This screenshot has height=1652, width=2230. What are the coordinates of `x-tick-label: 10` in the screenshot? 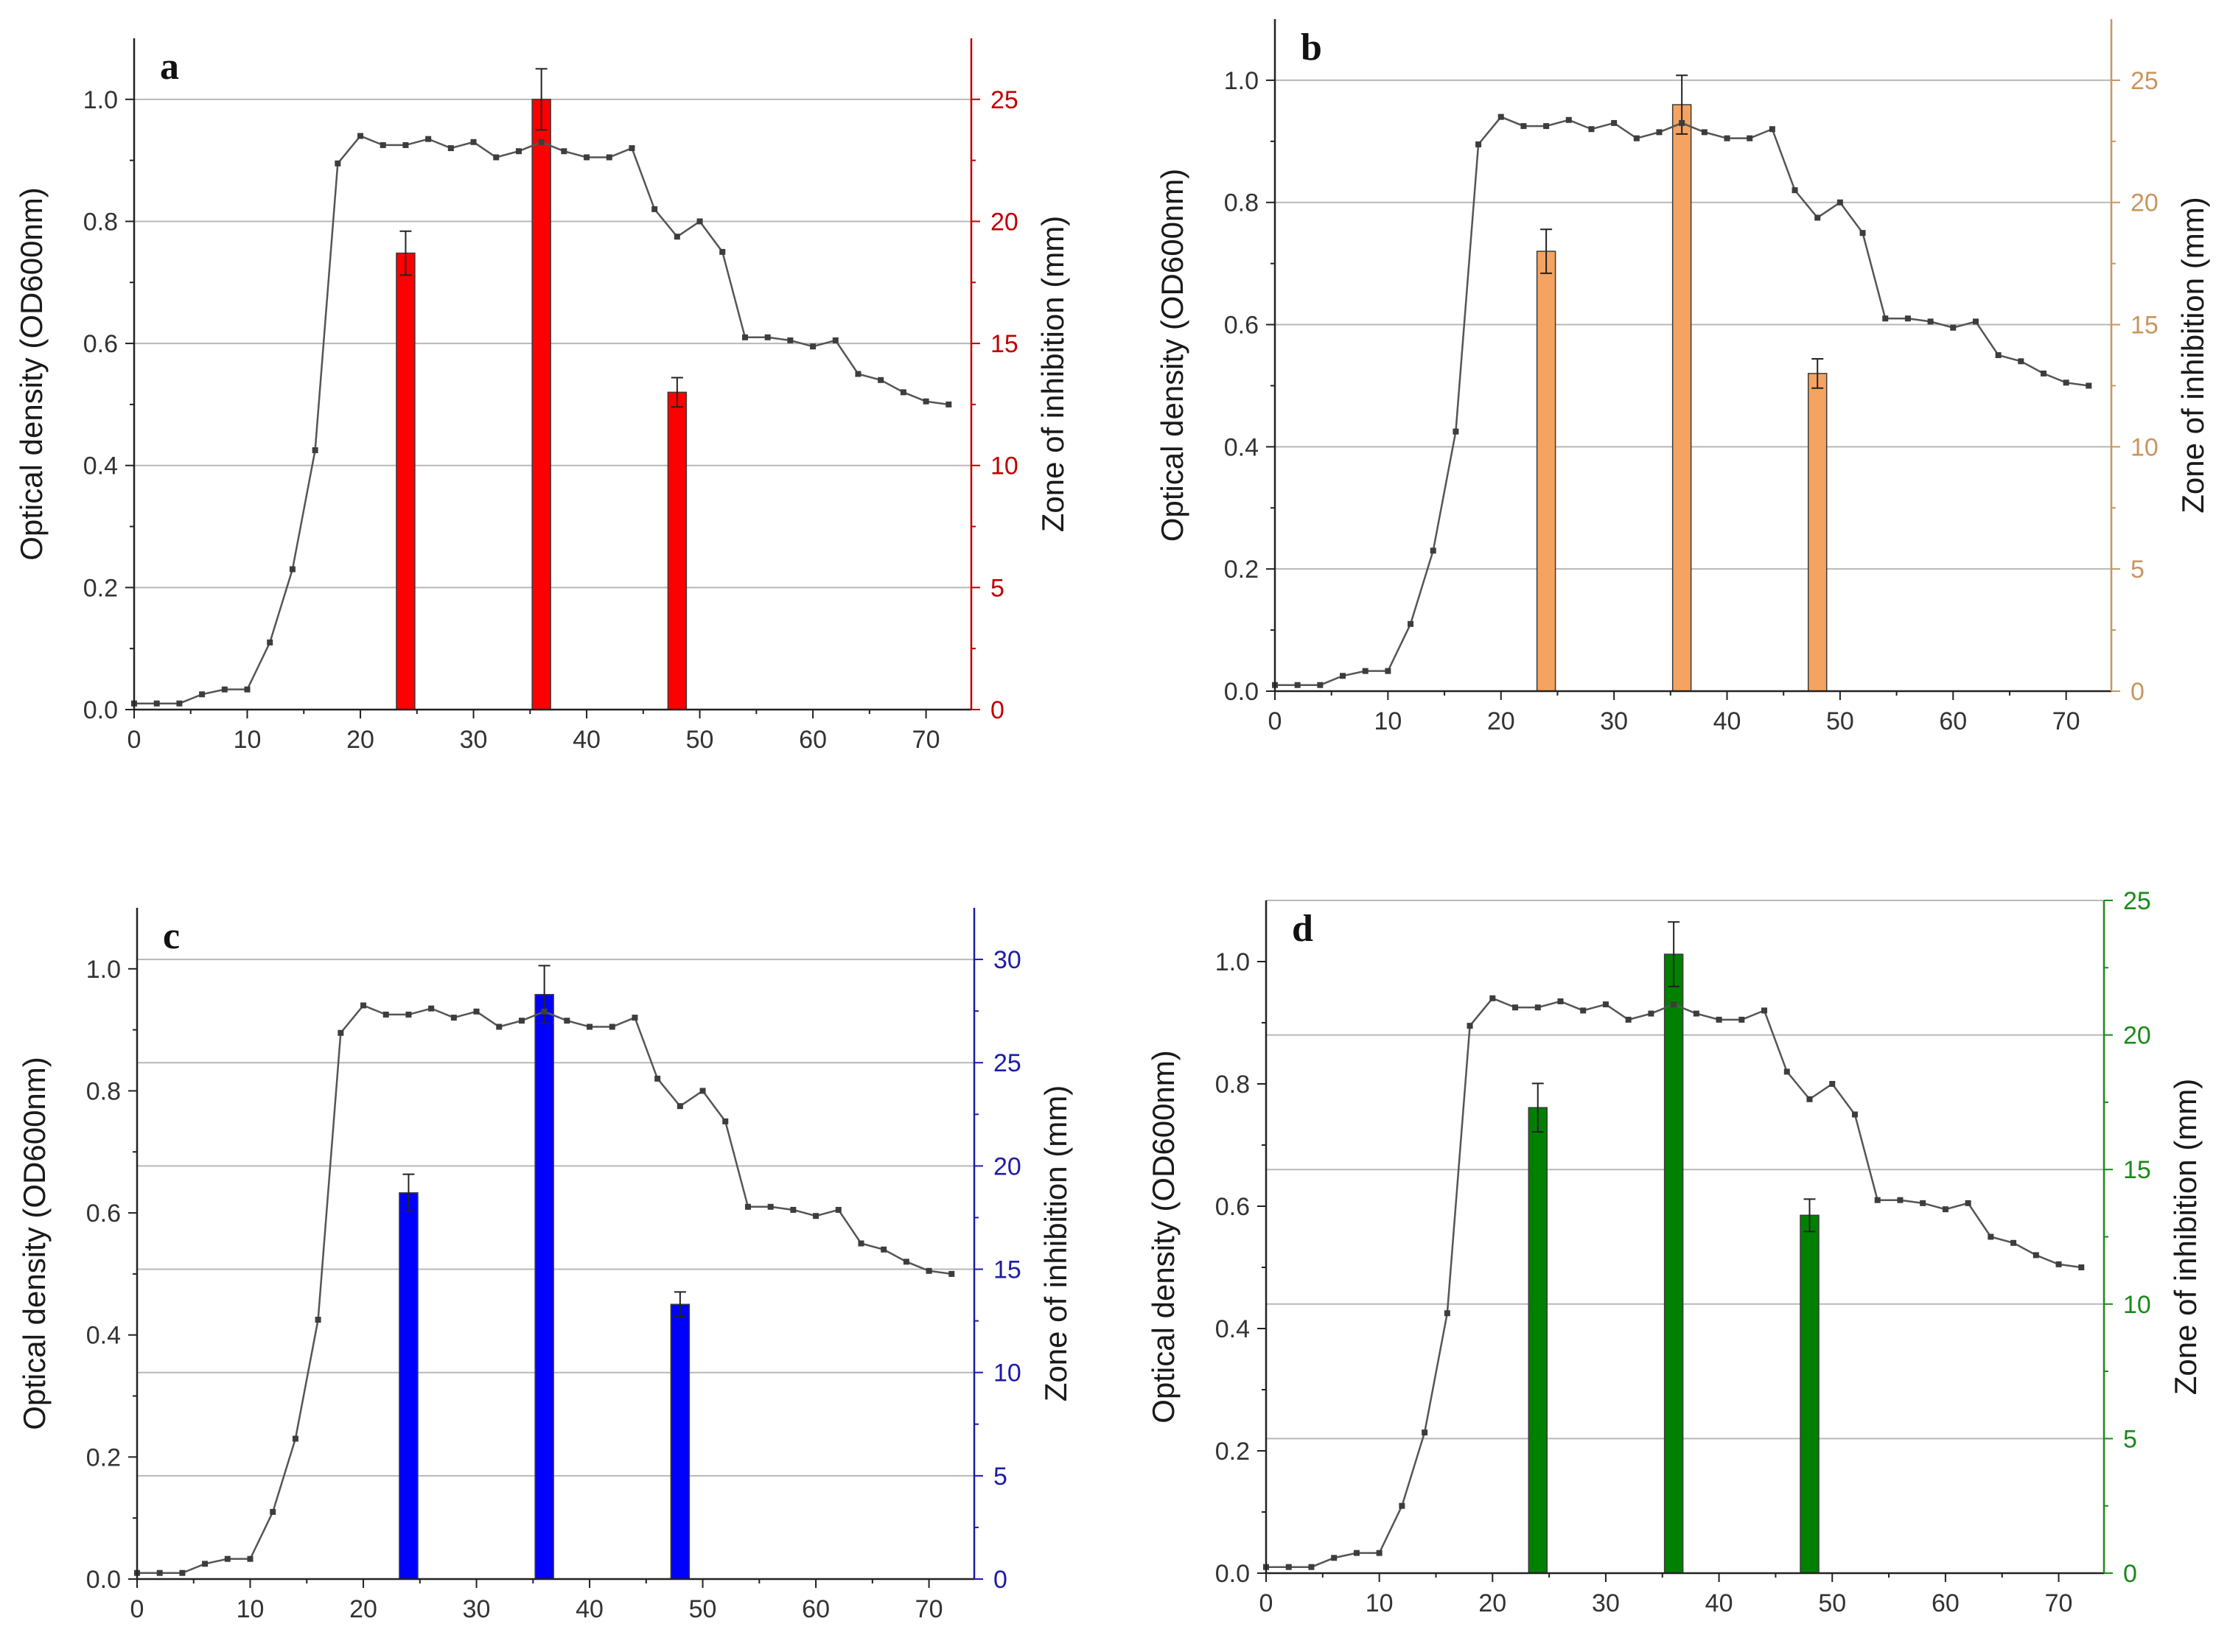 It's located at (248, 740).